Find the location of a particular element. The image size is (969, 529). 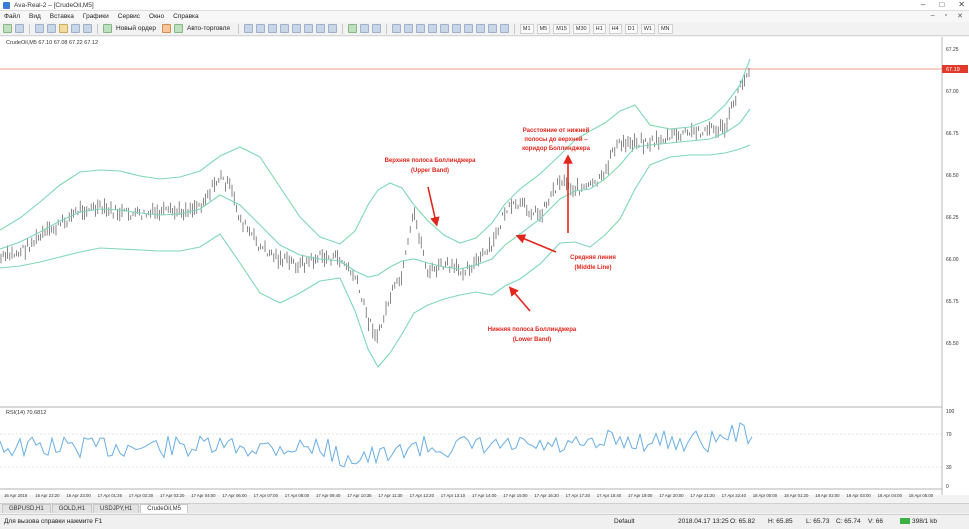

lower-band-annotation-en: (Lower Band) is located at coordinates (532, 340).